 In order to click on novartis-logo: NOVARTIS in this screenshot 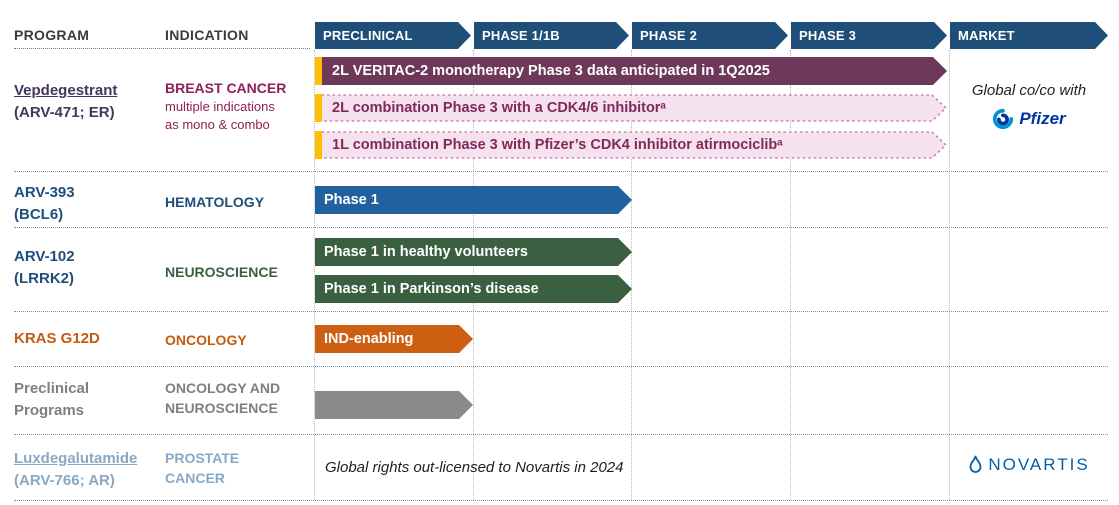, I will do `click(1029, 465)`.